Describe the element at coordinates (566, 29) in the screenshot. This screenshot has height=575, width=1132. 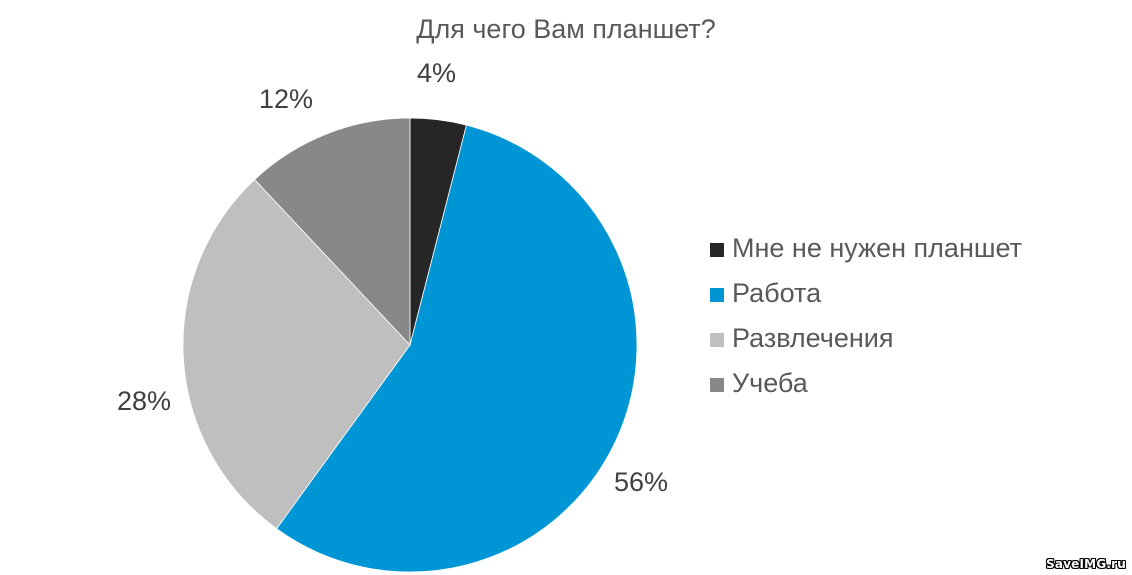
I see `chart-title: Для чего Вам планшет?` at that location.